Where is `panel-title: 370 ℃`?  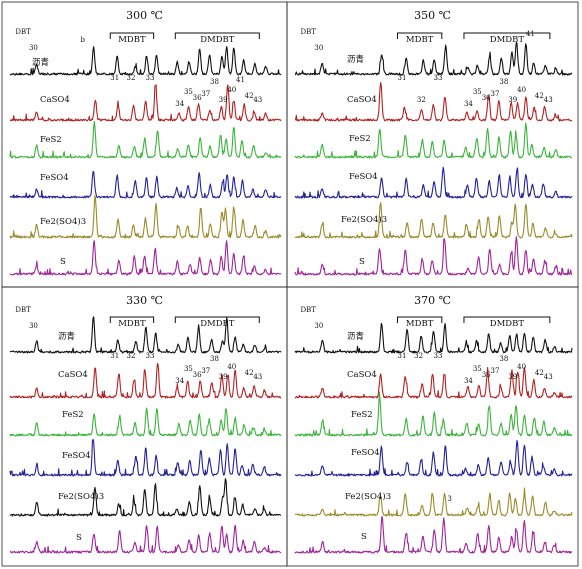 panel-title: 370 ℃ is located at coordinates (432, 300).